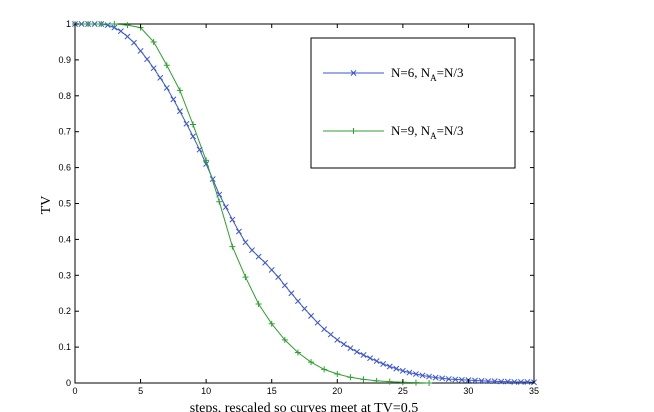 Image resolution: width=654 pixels, height=412 pixels. Describe the element at coordinates (68, 383) in the screenshot. I see `y-tick-label: 0` at that location.